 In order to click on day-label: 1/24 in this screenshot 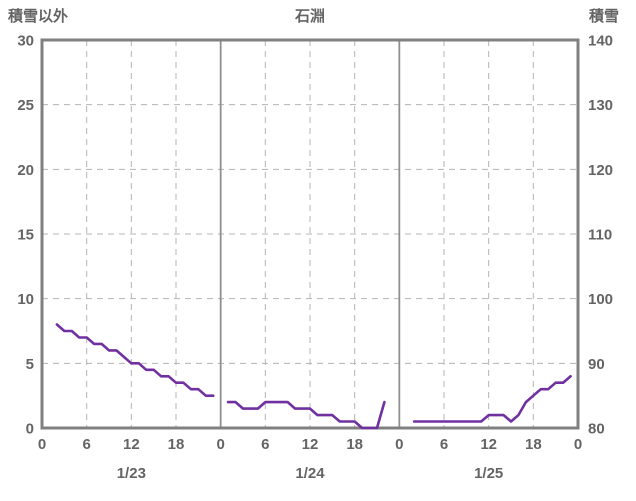, I will do `click(310, 473)`.